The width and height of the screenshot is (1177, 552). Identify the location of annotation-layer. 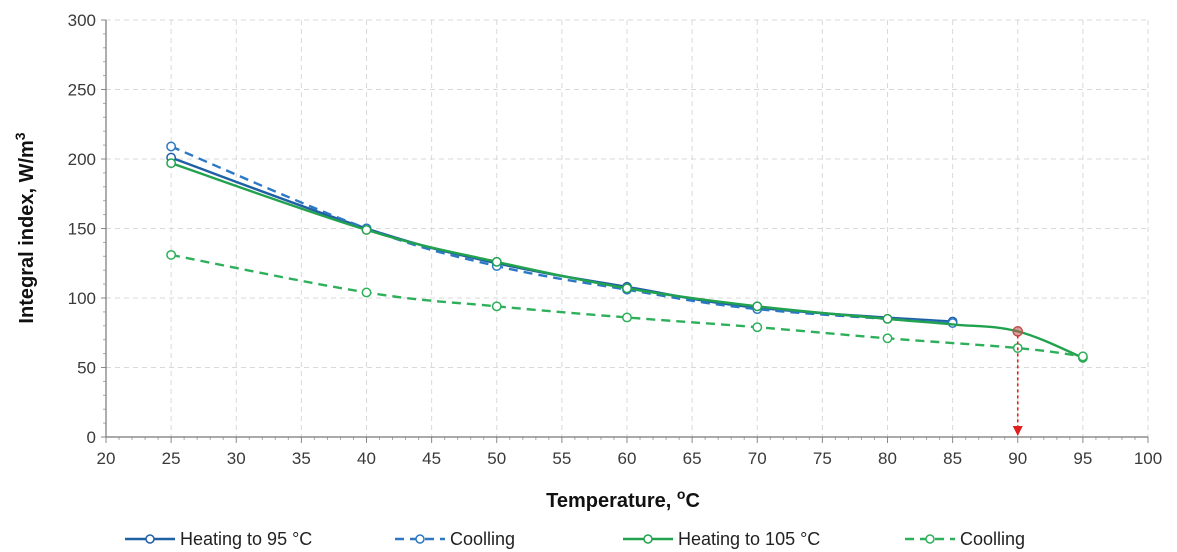
(1018, 381).